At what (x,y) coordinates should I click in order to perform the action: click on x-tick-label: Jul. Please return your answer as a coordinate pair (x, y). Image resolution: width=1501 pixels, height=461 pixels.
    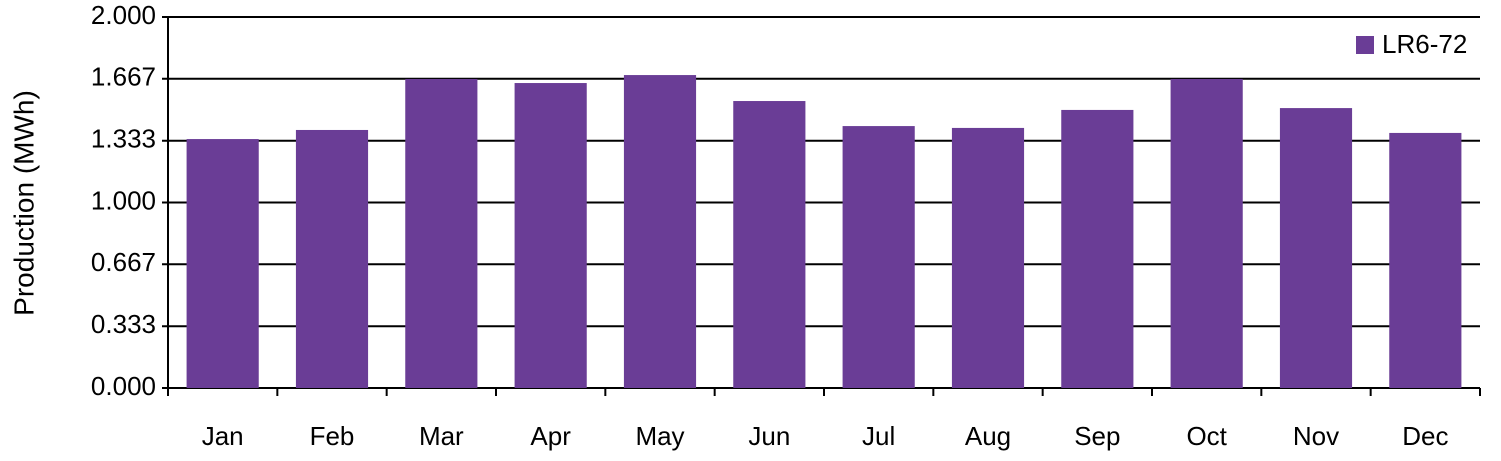
    Looking at the image, I should click on (878, 436).